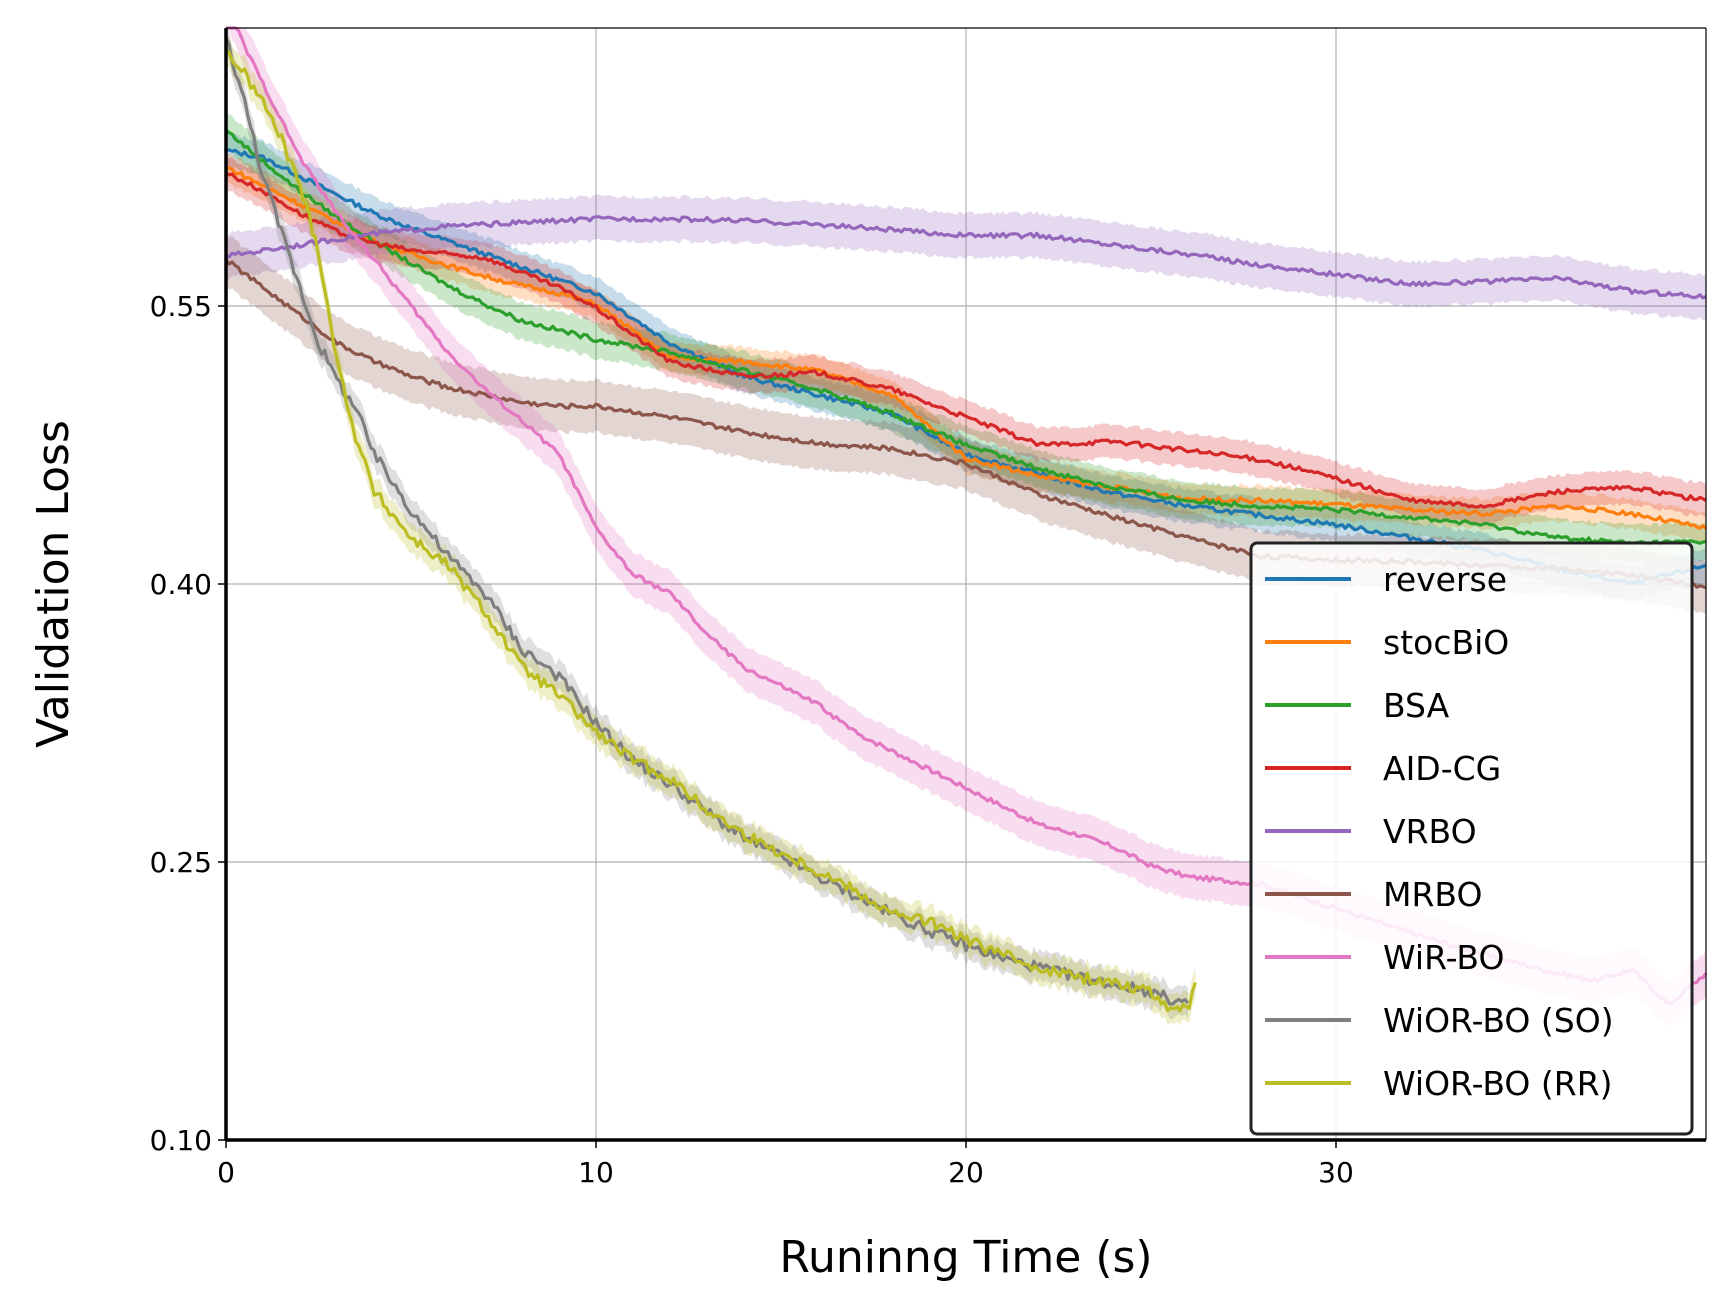 Image resolution: width=1733 pixels, height=1313 pixels. Describe the element at coordinates (1443, 957) in the screenshot. I see `legend-label-wir-bo: WiR-BO` at that location.